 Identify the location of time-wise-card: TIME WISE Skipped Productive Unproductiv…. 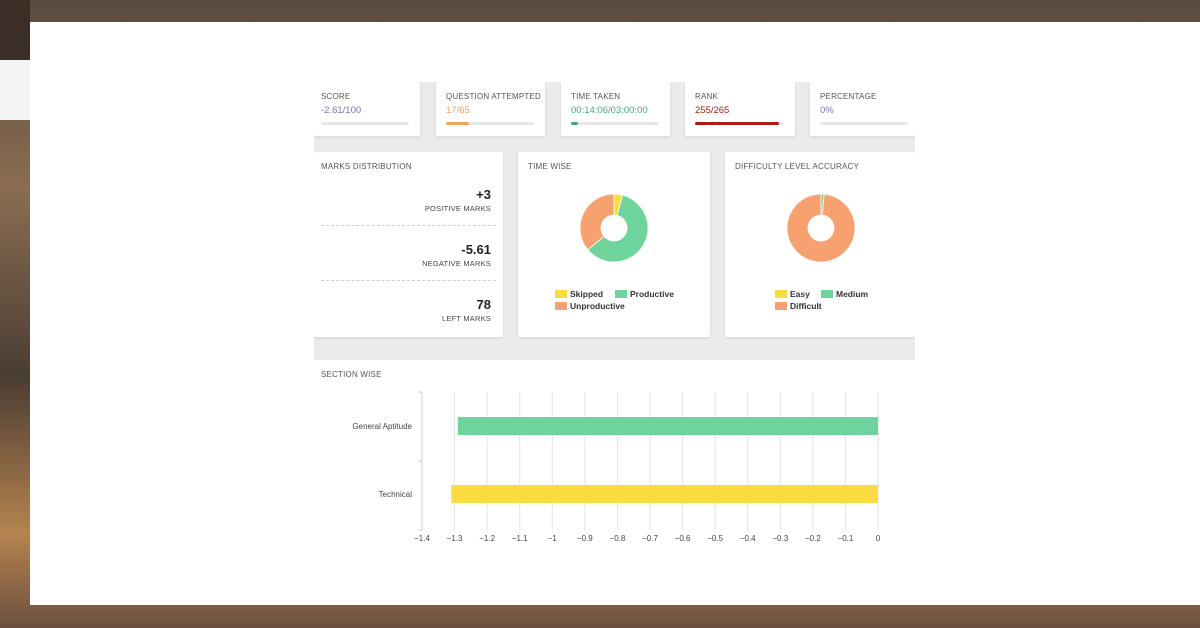
(614, 244).